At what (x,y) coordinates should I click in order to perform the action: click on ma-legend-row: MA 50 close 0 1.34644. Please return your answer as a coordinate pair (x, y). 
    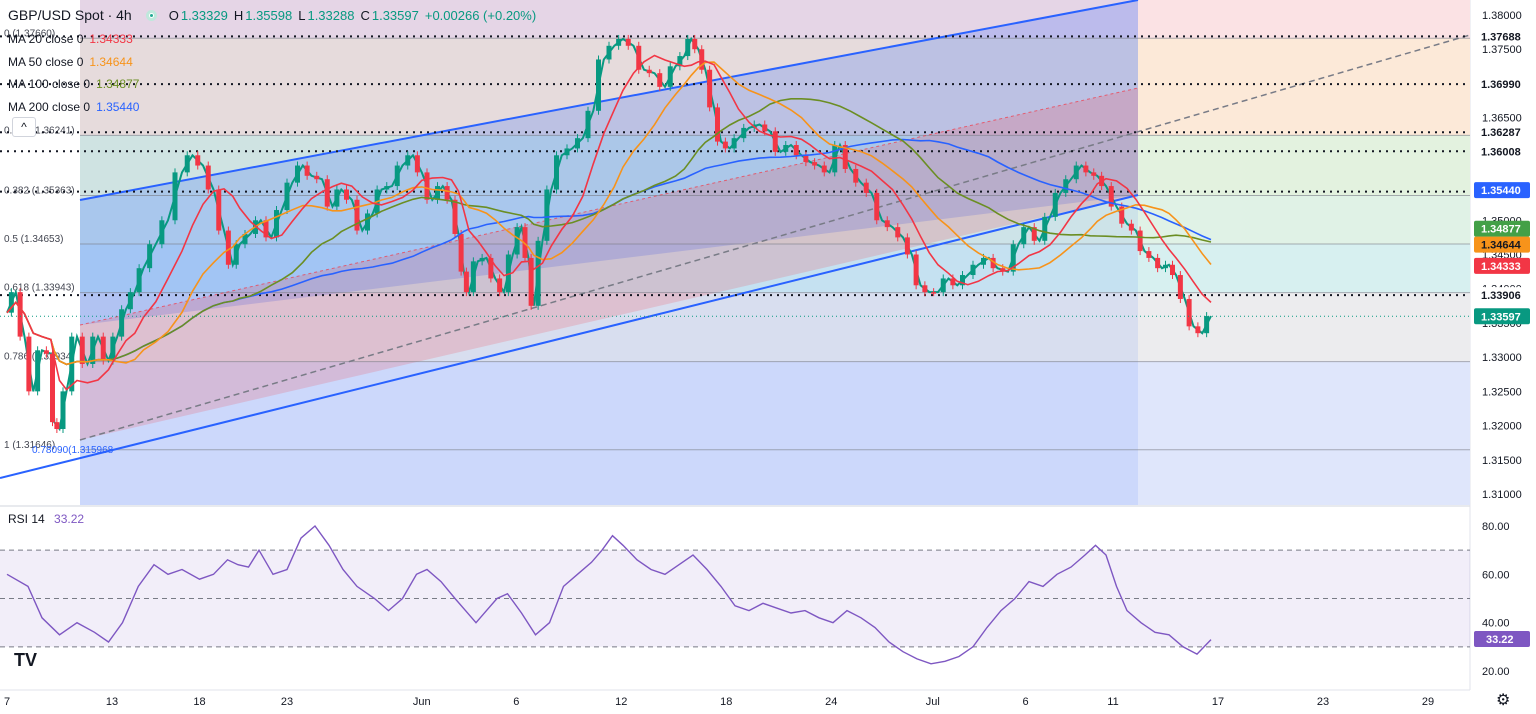
    Looking at the image, I should click on (69, 62).